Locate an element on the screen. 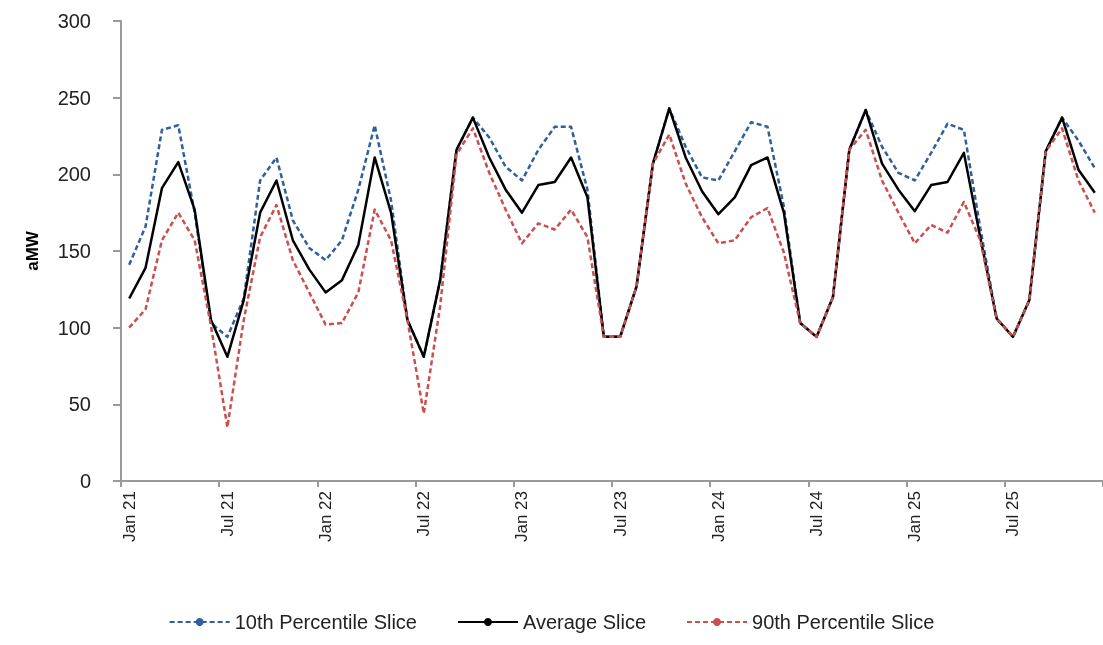 This screenshot has width=1103, height=645. y-tick-label: 50 is located at coordinates (79, 404).